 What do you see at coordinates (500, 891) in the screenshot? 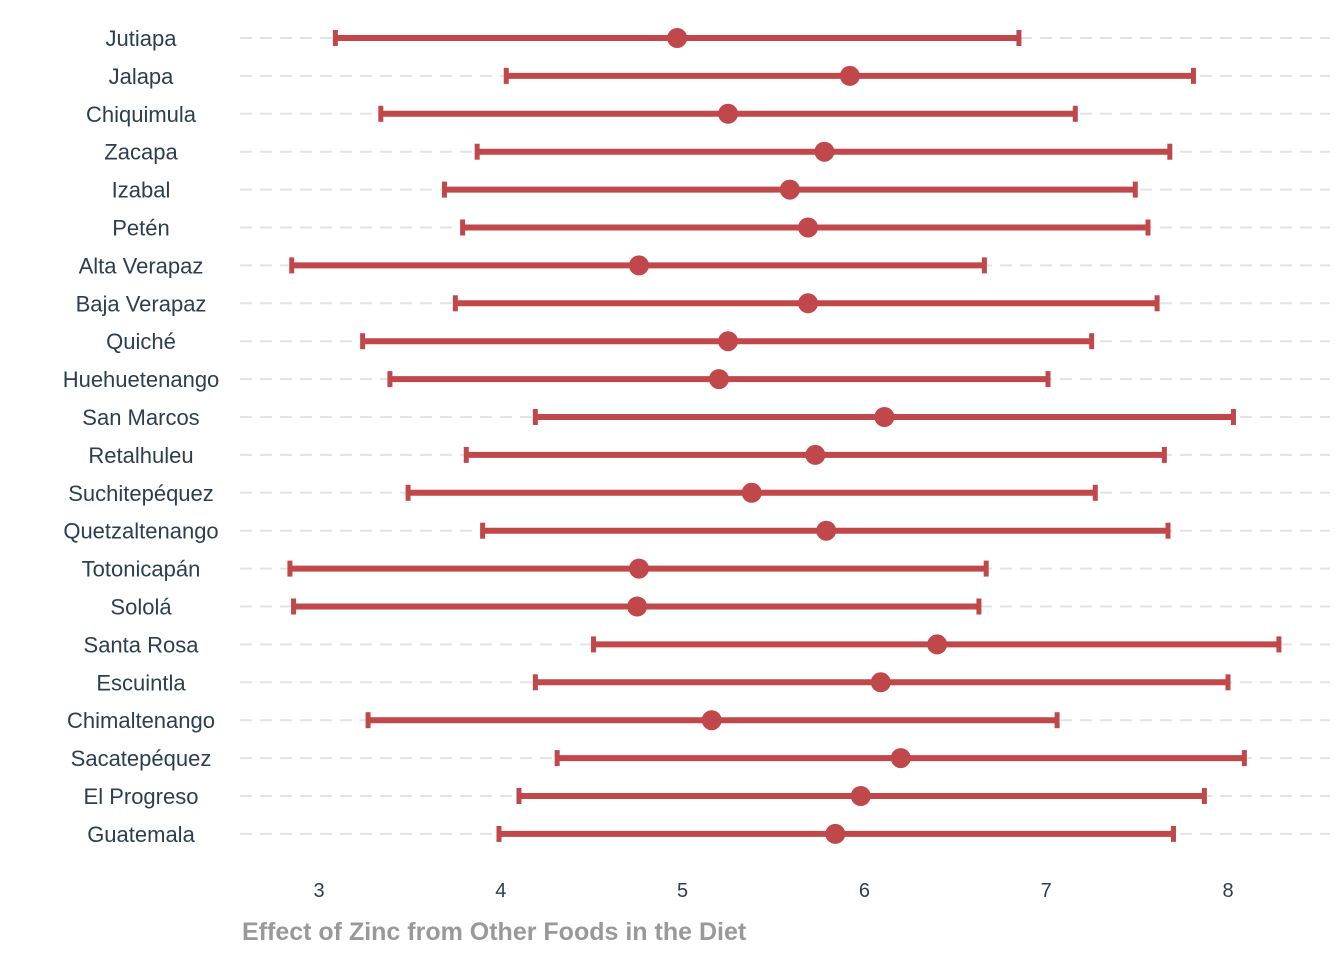
I see `x-tick-label: 4` at bounding box center [500, 891].